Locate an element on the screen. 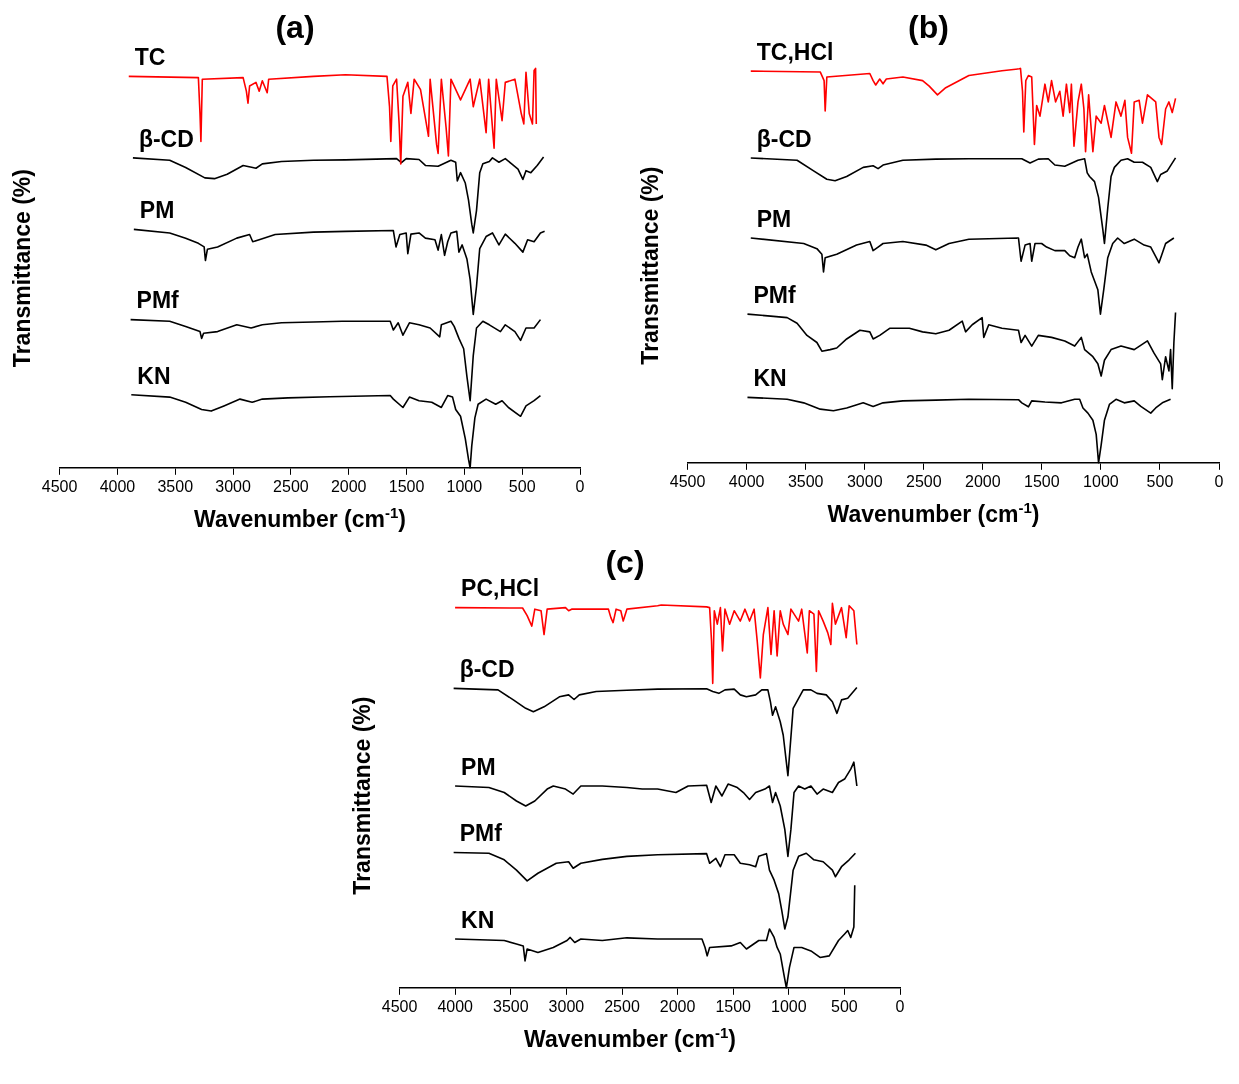 The width and height of the screenshot is (1239, 1084). series-label: TC,HCl is located at coordinates (795, 52).